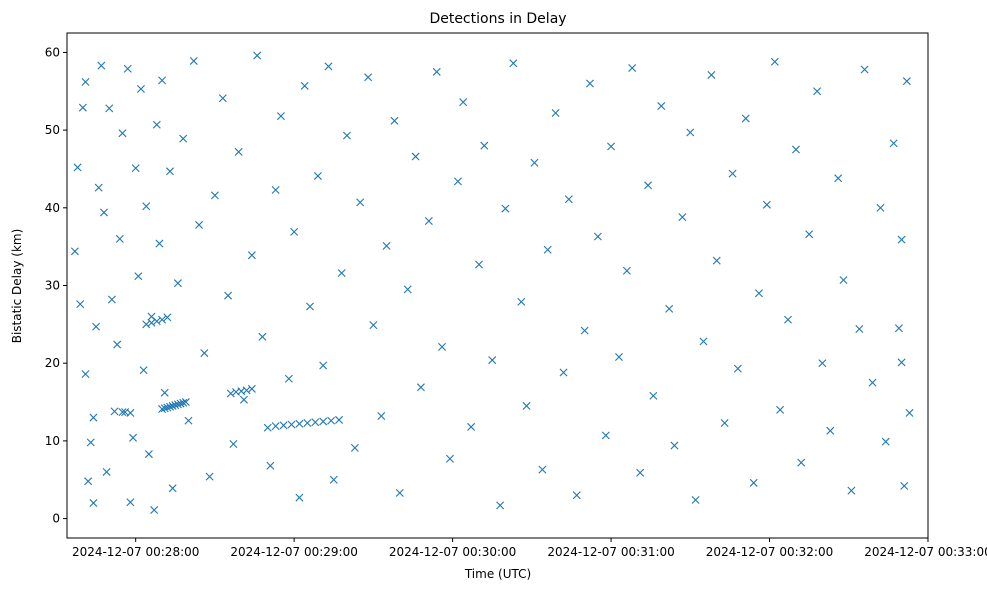 This screenshot has height=590, width=987. What do you see at coordinates (610, 552) in the screenshot?
I see `x-tick-label: 2024-12-07 00:31:00` at bounding box center [610, 552].